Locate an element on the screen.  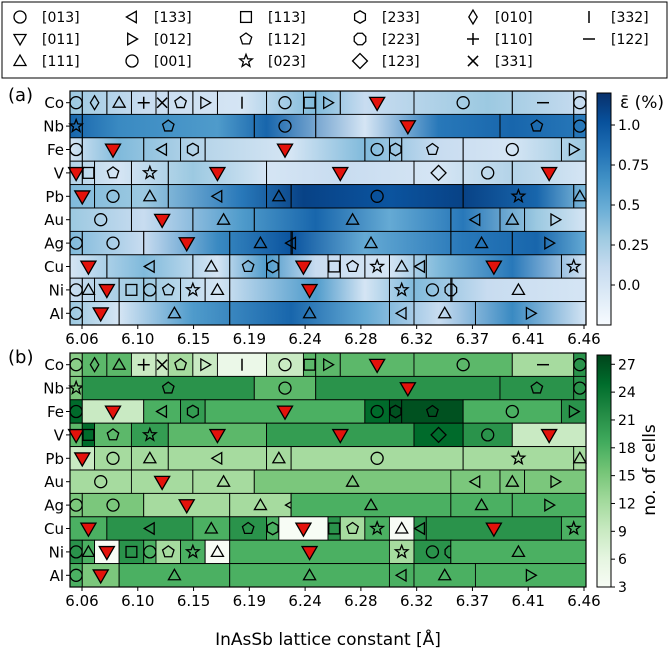
row-label-fe: Fe is located at coordinates (55, 412).